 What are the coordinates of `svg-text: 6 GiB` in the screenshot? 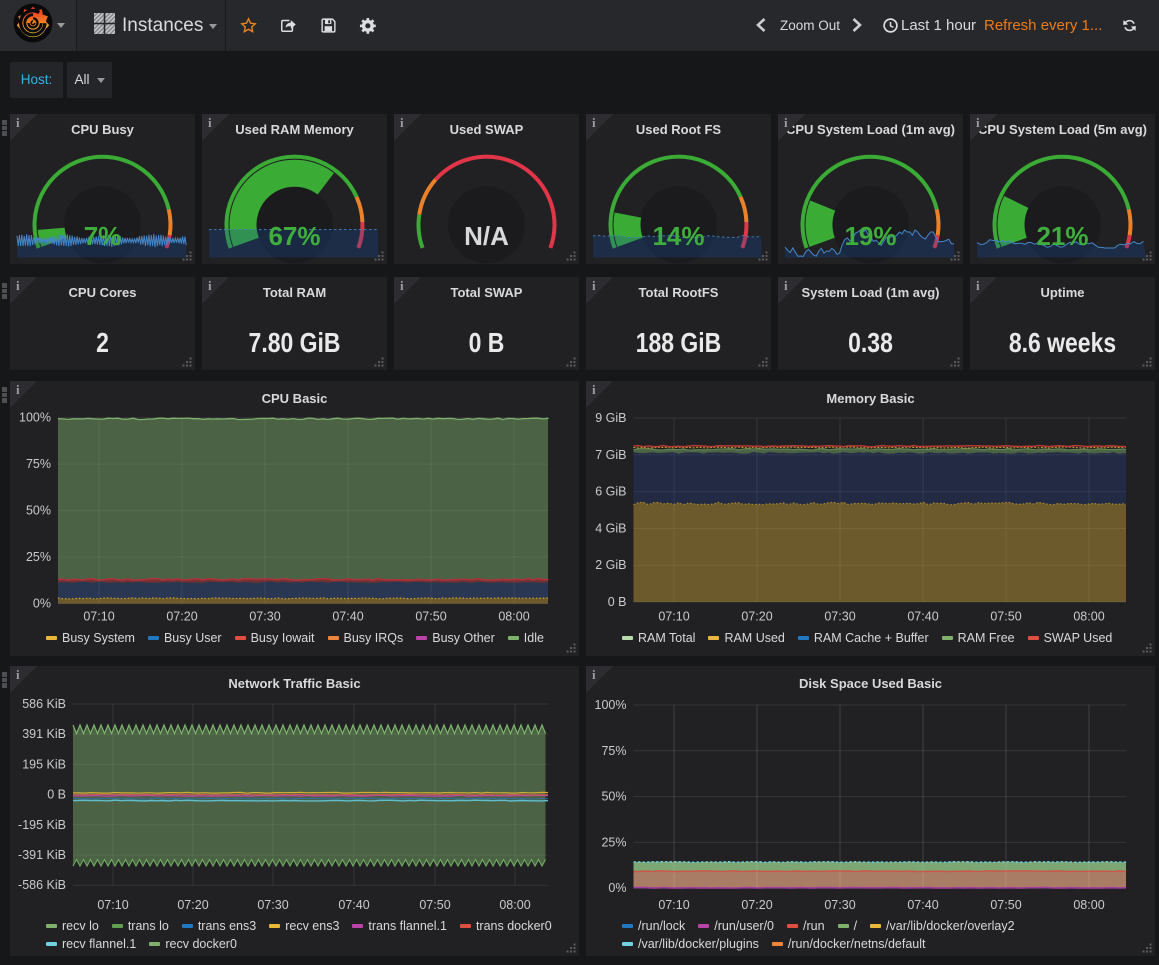 It's located at (610, 492).